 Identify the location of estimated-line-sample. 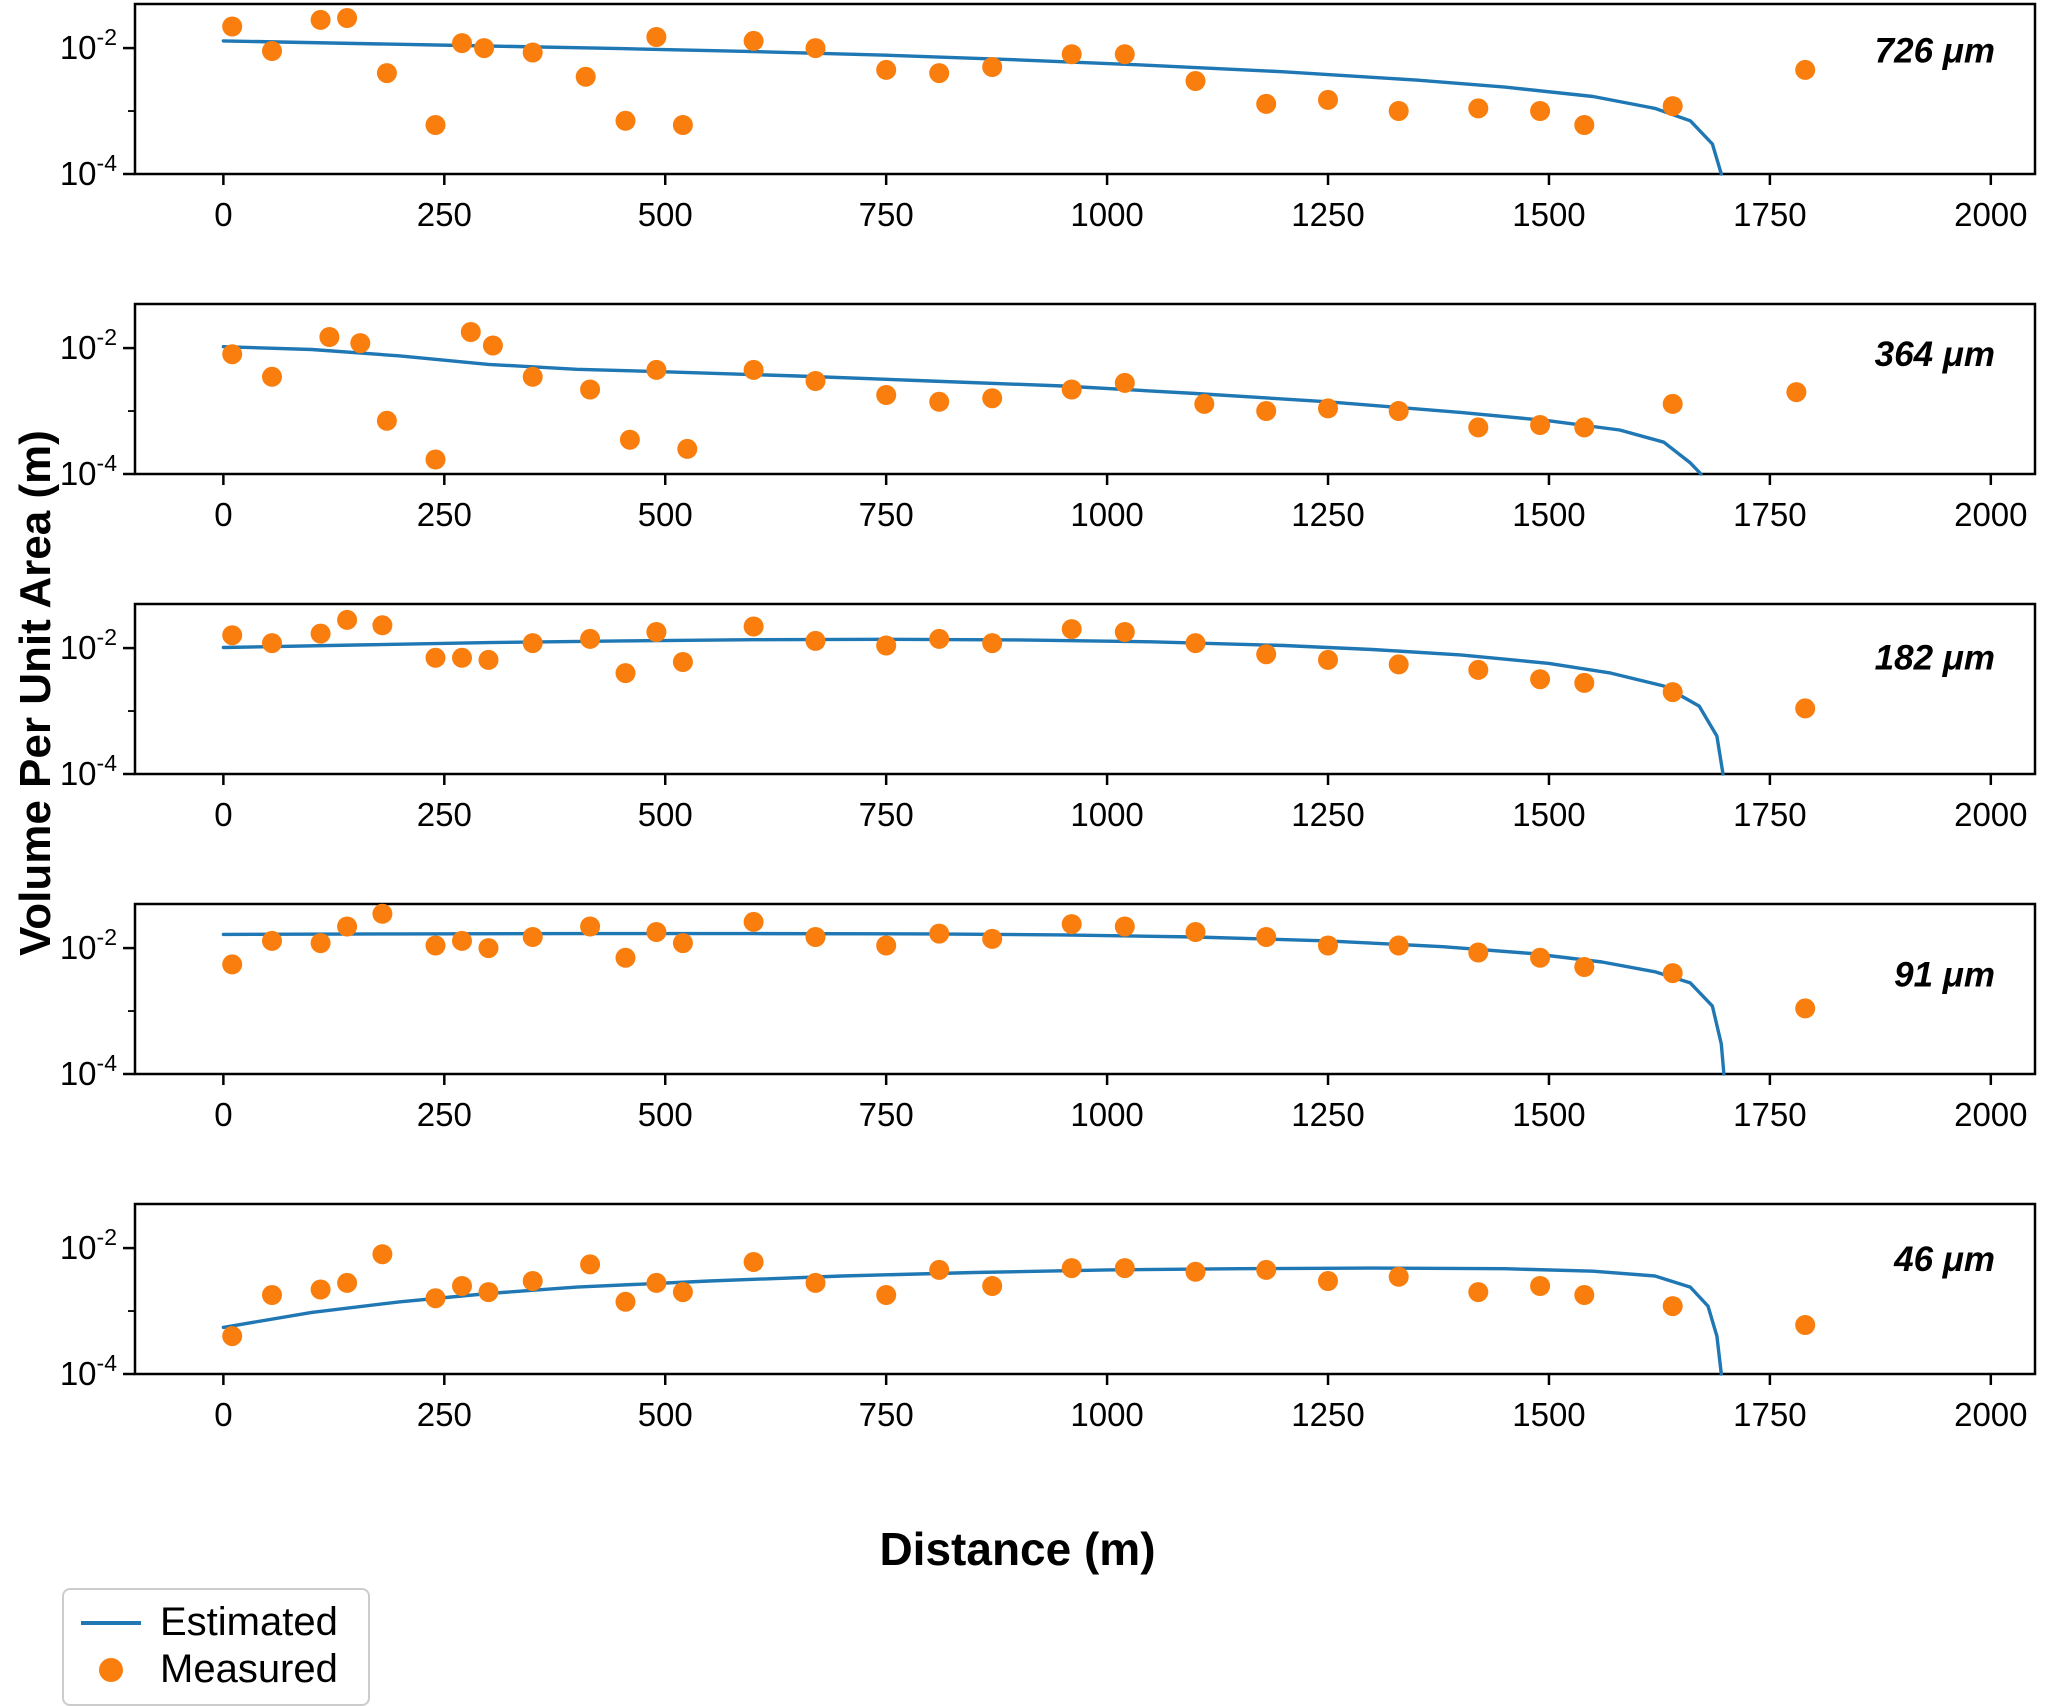
(111, 1622).